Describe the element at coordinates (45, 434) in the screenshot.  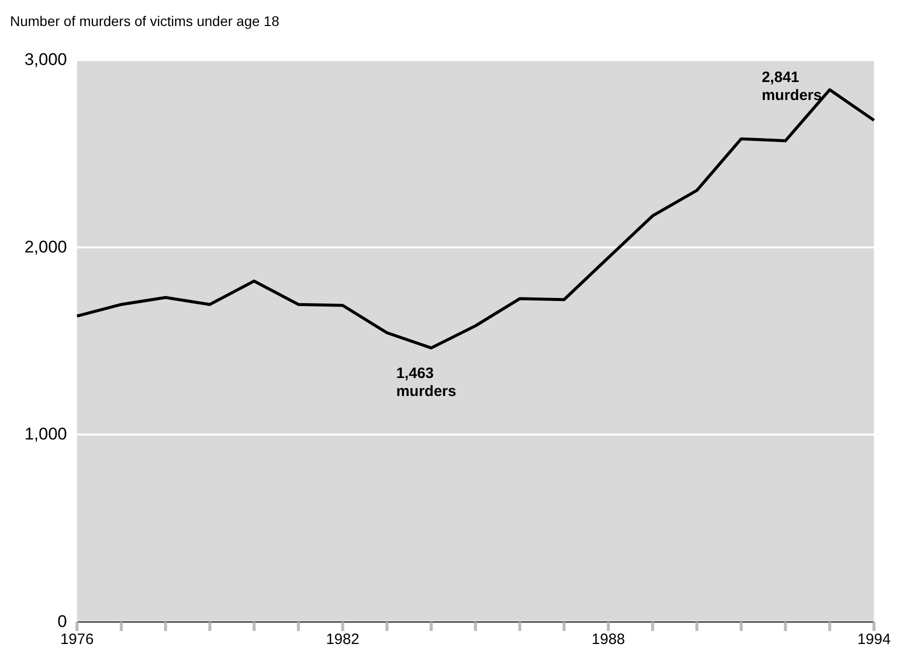
I see `y-tick-label: 1,000` at that location.